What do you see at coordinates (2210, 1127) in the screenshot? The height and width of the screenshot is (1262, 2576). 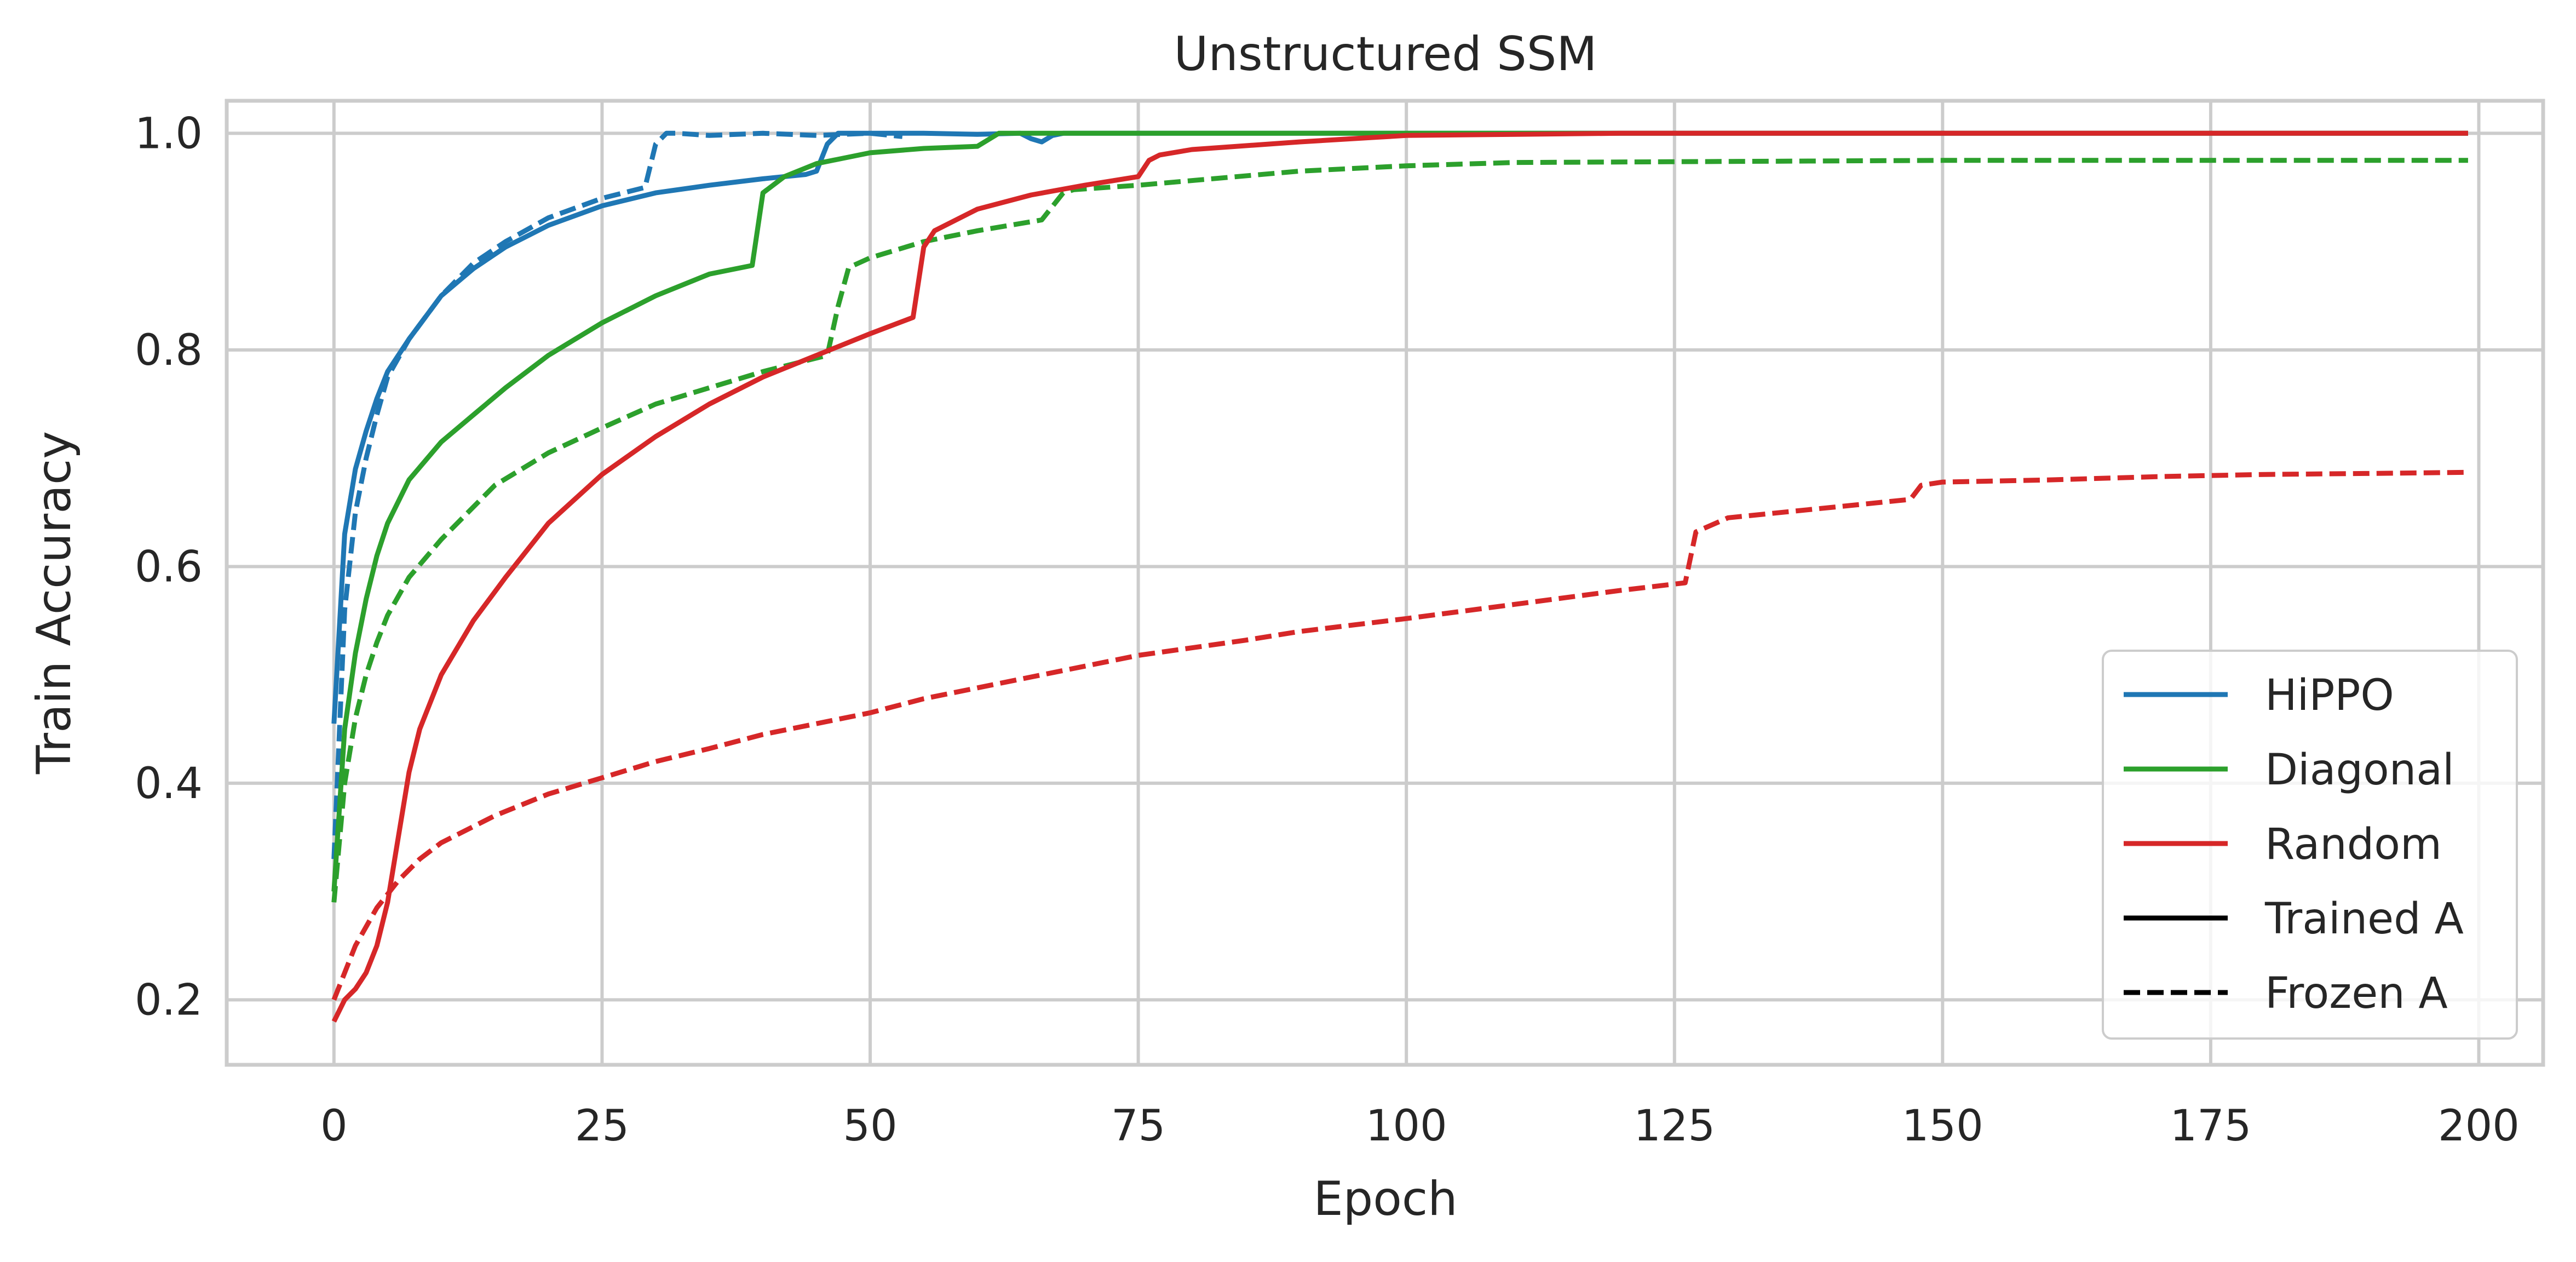 I see `x-tick-label: 175` at bounding box center [2210, 1127].